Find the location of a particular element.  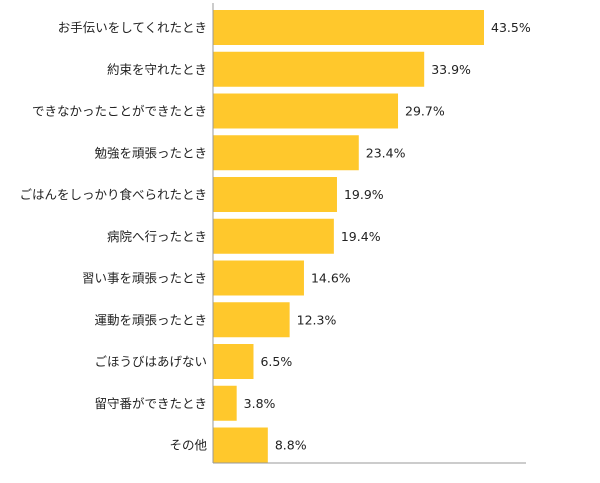

category-label: 習い事を頑張ったとき is located at coordinates (144, 278).